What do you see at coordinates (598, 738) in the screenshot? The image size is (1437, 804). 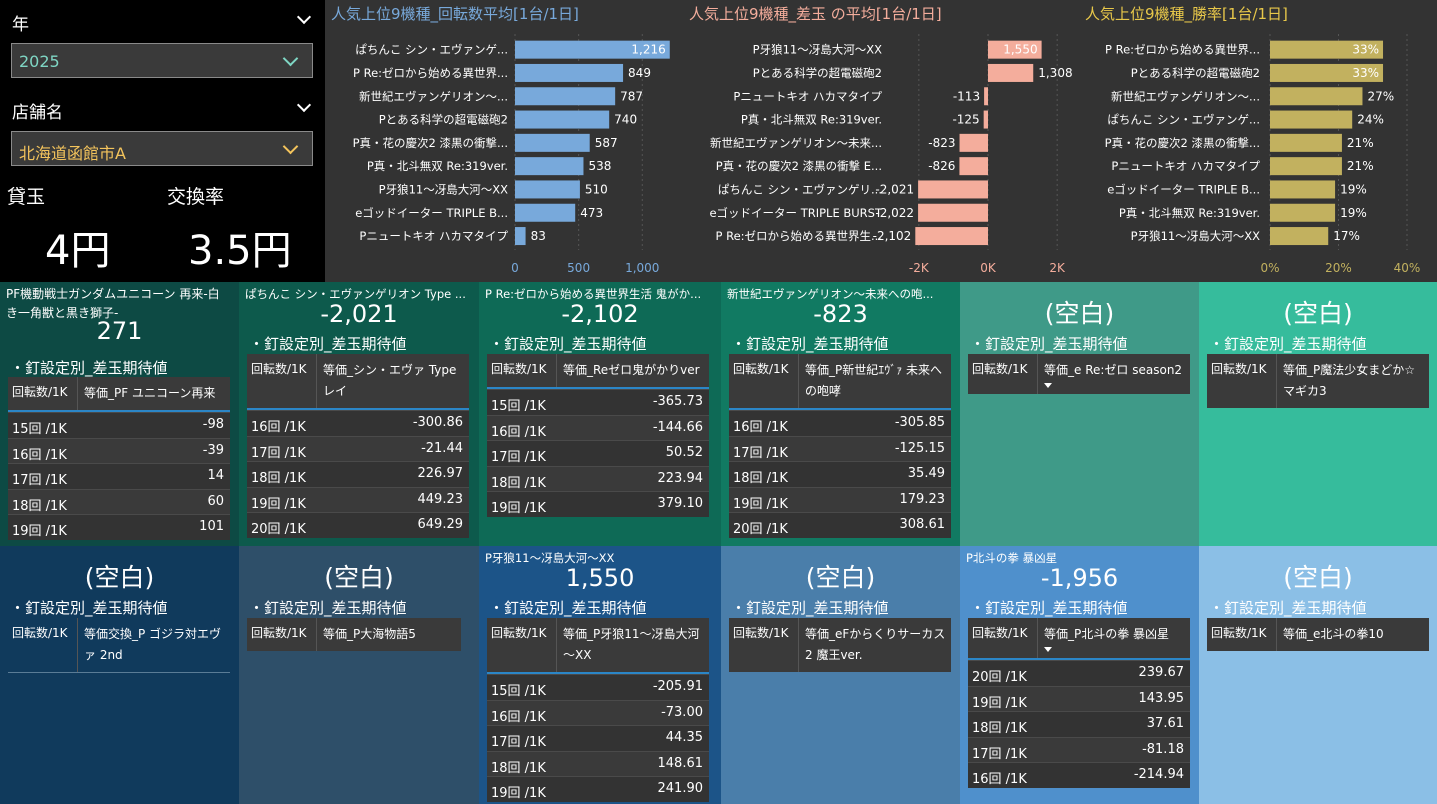 I see `table-row: 17回 /1K 44.35` at bounding box center [598, 738].